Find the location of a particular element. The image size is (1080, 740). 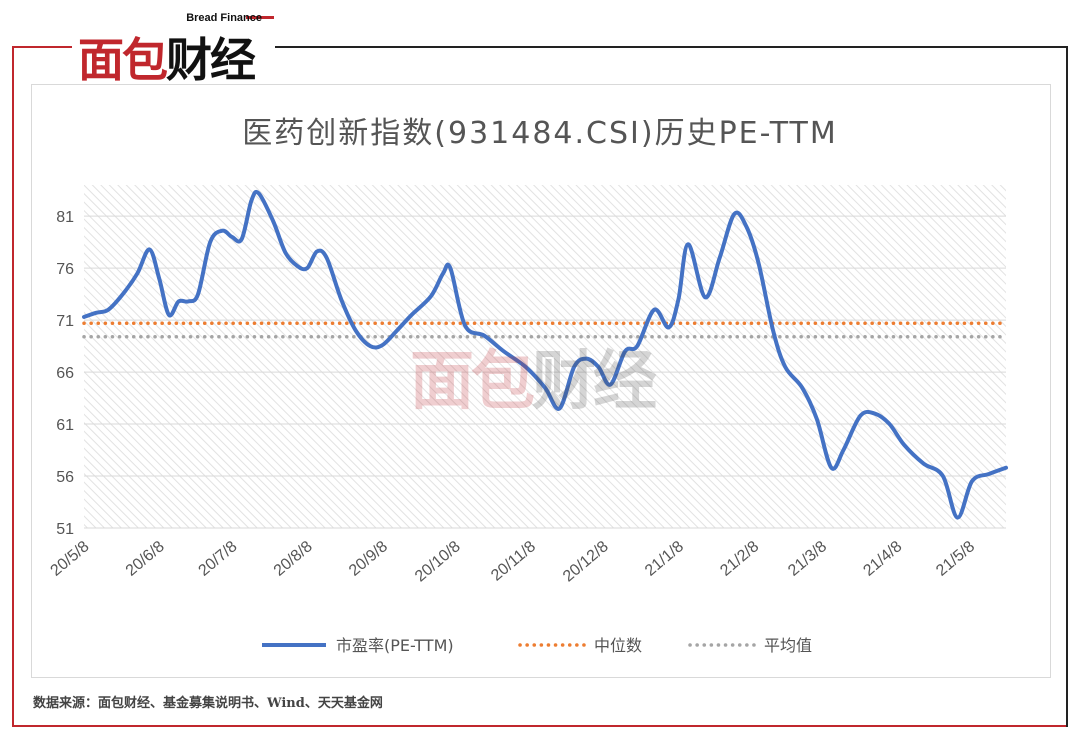

y-tick-label: 71 is located at coordinates (65, 321).